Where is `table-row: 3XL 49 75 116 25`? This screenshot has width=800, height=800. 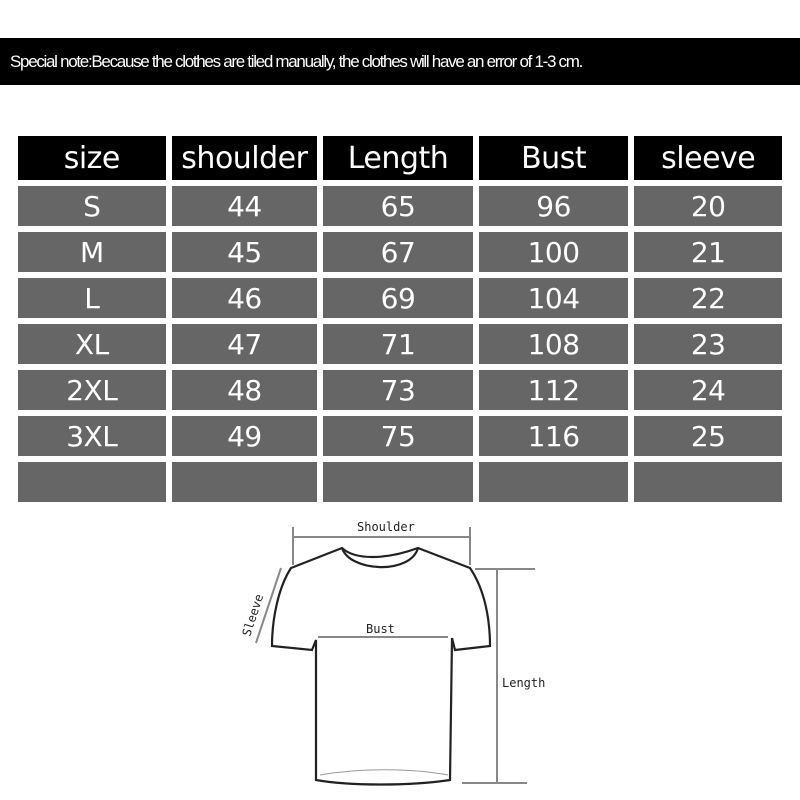
table-row: 3XL 49 75 116 25 is located at coordinates (400, 436).